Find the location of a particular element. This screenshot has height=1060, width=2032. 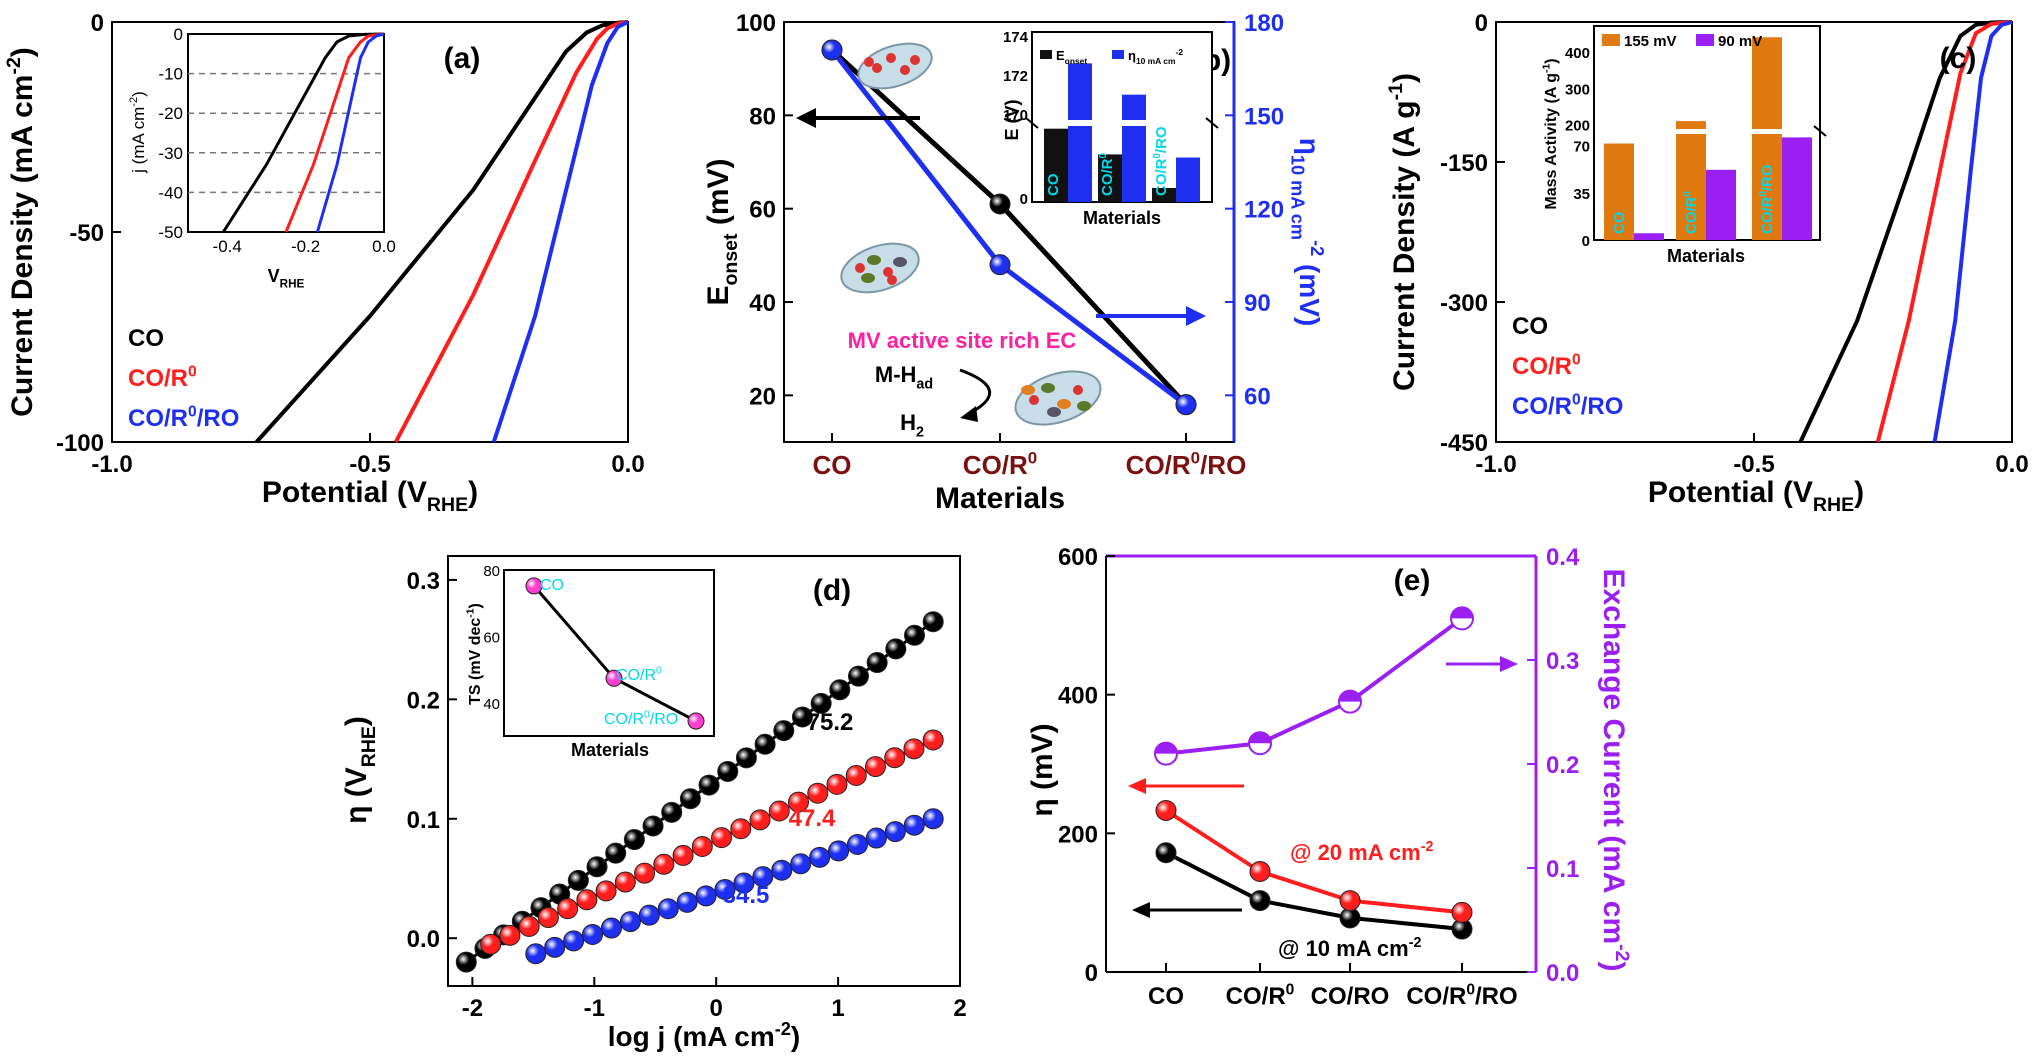

y-tick-label-b: 40 is located at coordinates (762, 303).